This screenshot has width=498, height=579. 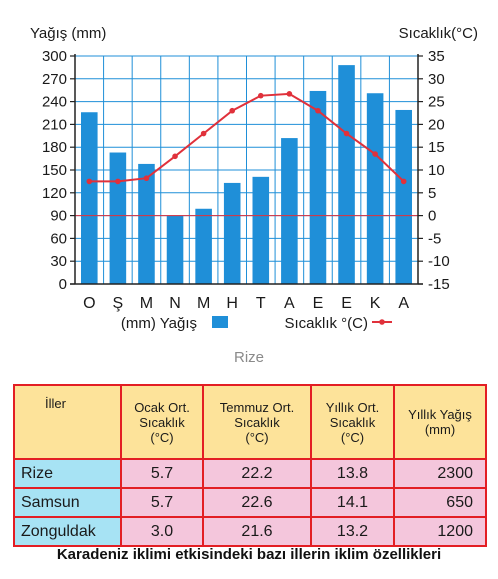 What do you see at coordinates (439, 261) in the screenshot?
I see `right-tick-label: -10` at bounding box center [439, 261].